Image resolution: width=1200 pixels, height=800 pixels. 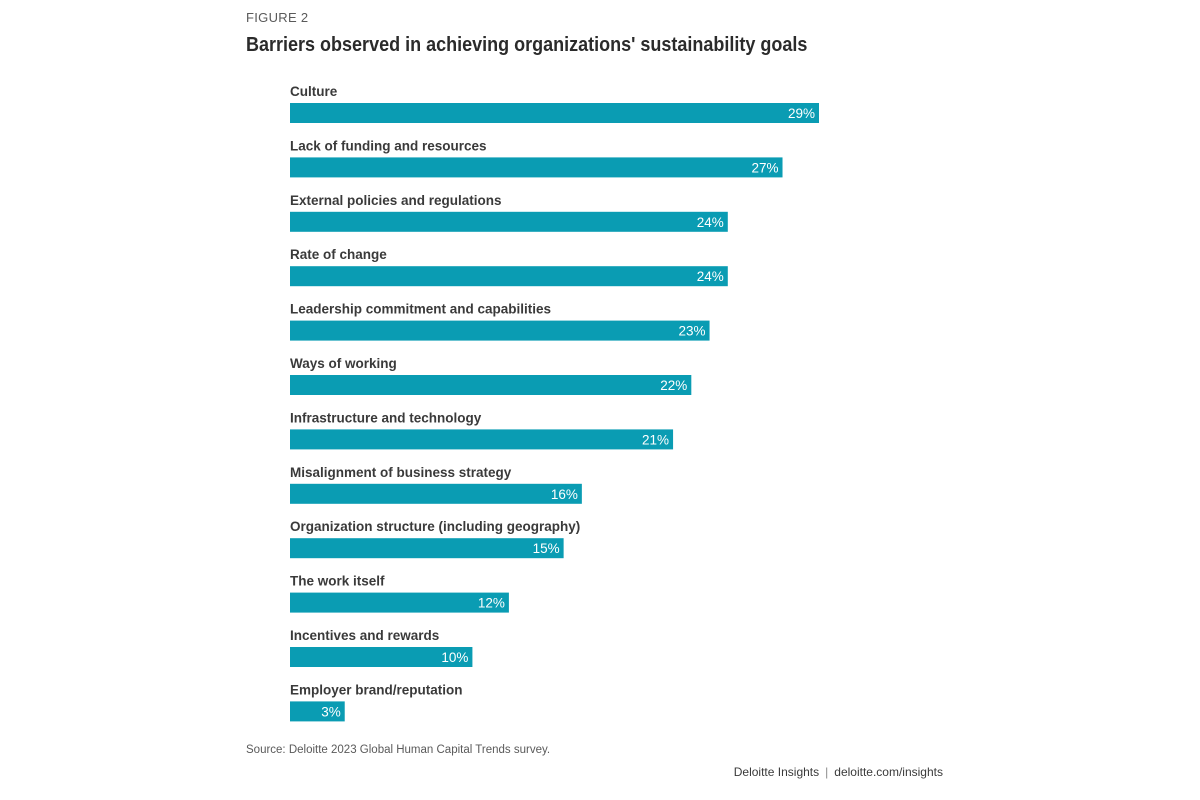 I want to click on value-label: 16%, so click(x=564, y=494).